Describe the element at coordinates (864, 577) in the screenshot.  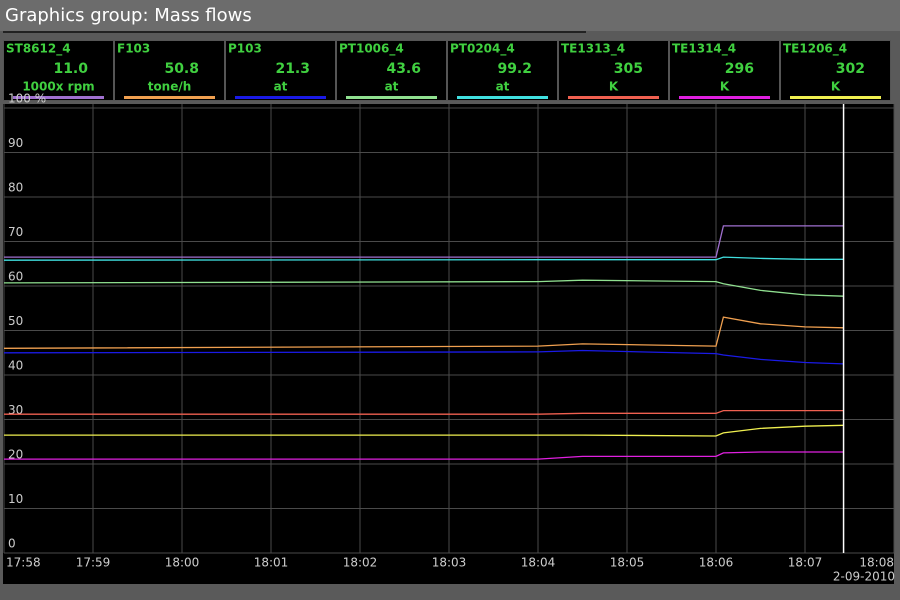
I see `date-label: 2-09-2010` at that location.